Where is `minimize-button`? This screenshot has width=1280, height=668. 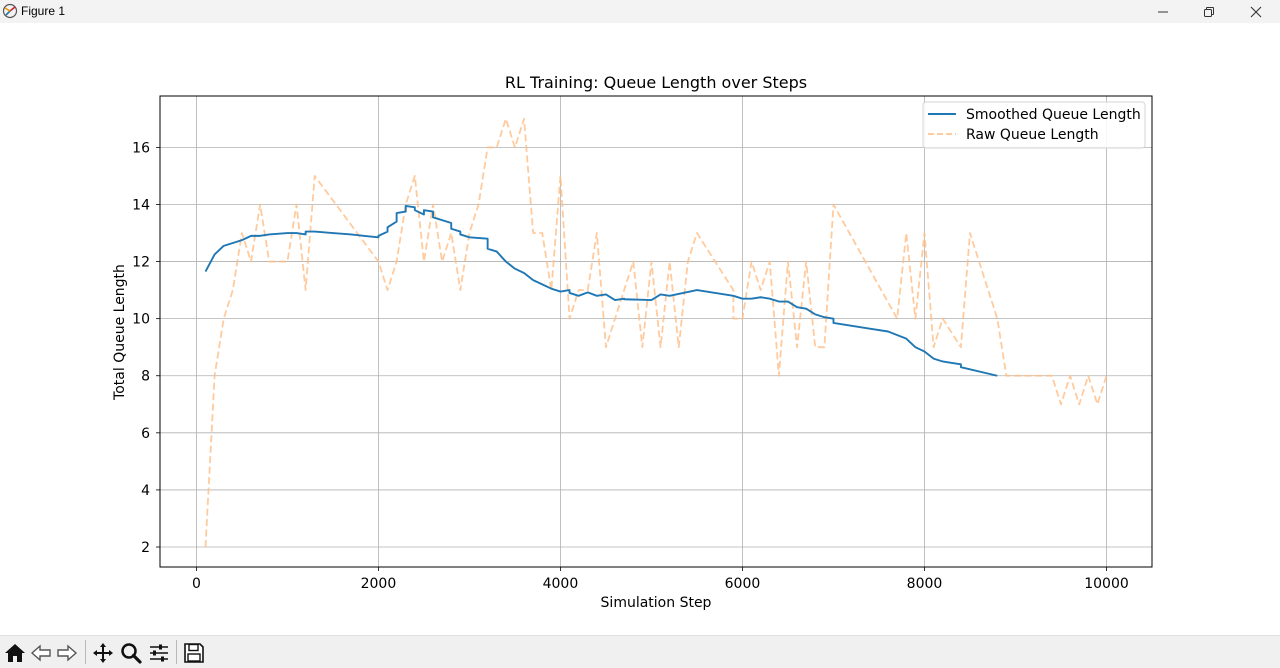 minimize-button is located at coordinates (1163, 11).